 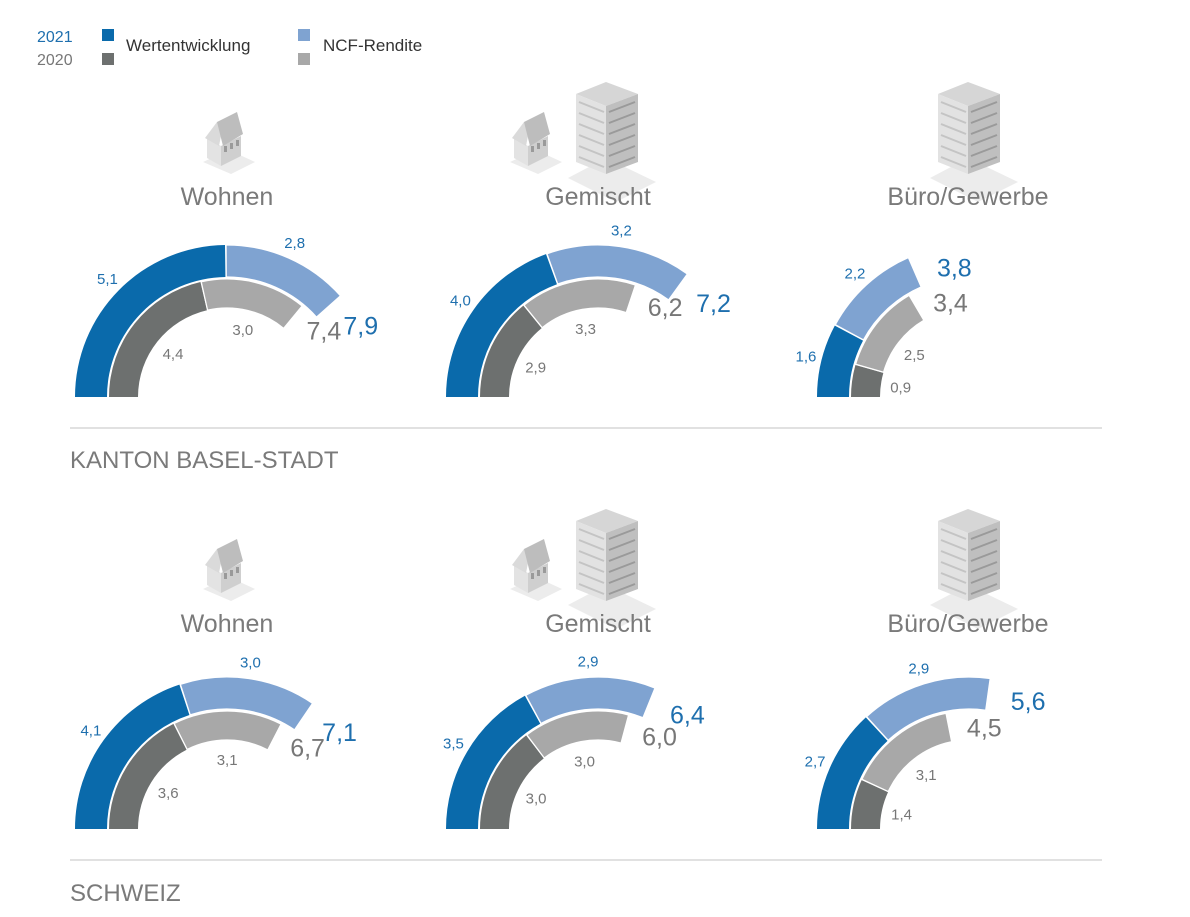 What do you see at coordinates (922, 239) in the screenshot?
I see `chart-basel-buero-gewerbe: Büro/Gewerbe 1,6 2,2 3,8 0,9 2,5 3,4` at bounding box center [922, 239].